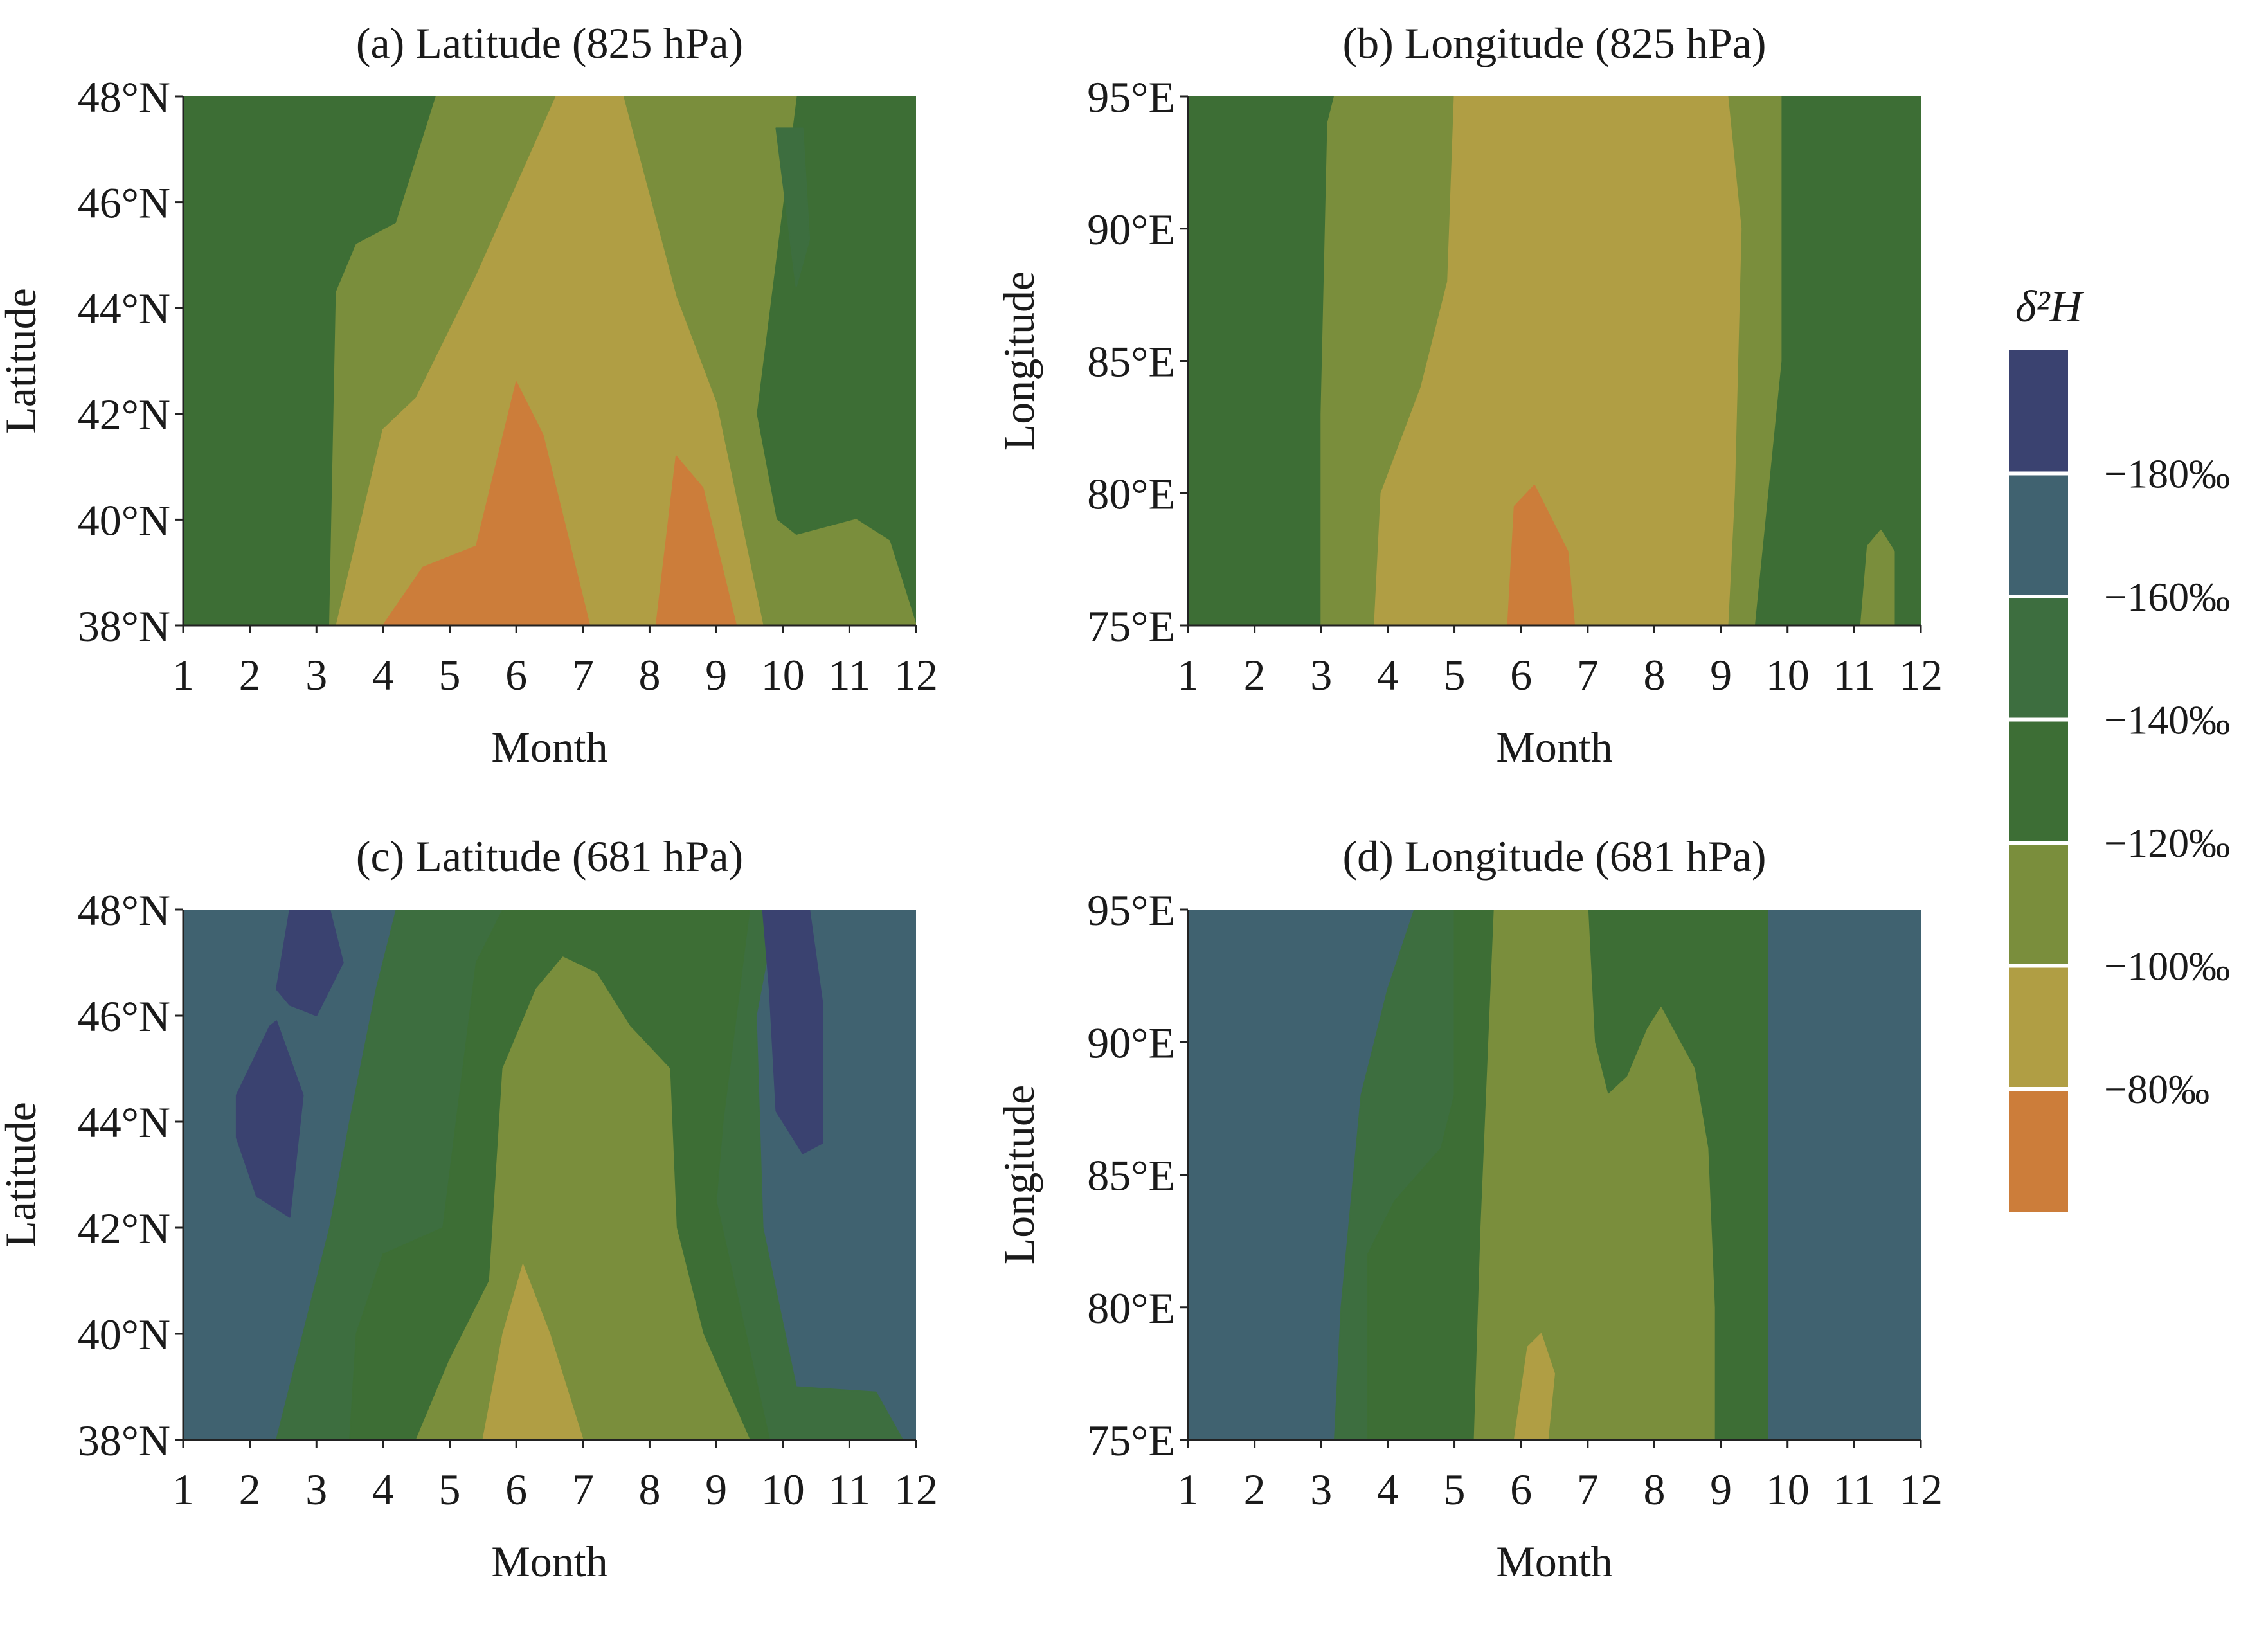  What do you see at coordinates (550, 1562) in the screenshot?
I see `panel-c-x-axis-label: Month` at bounding box center [550, 1562].